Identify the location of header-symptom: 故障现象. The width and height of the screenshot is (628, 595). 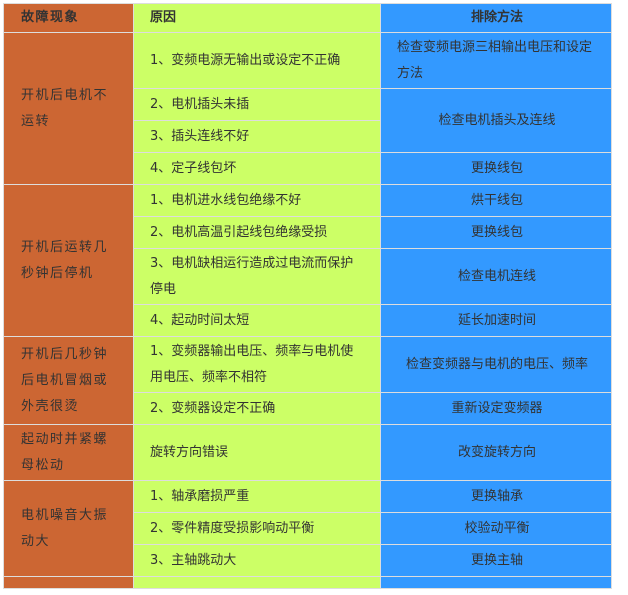
(68, 18).